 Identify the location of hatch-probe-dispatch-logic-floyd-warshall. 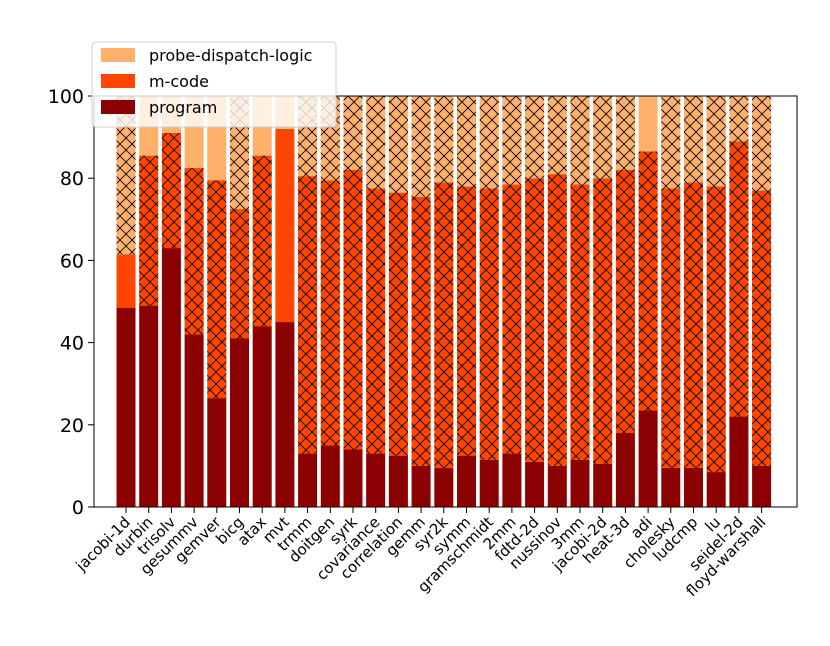
(762, 143).